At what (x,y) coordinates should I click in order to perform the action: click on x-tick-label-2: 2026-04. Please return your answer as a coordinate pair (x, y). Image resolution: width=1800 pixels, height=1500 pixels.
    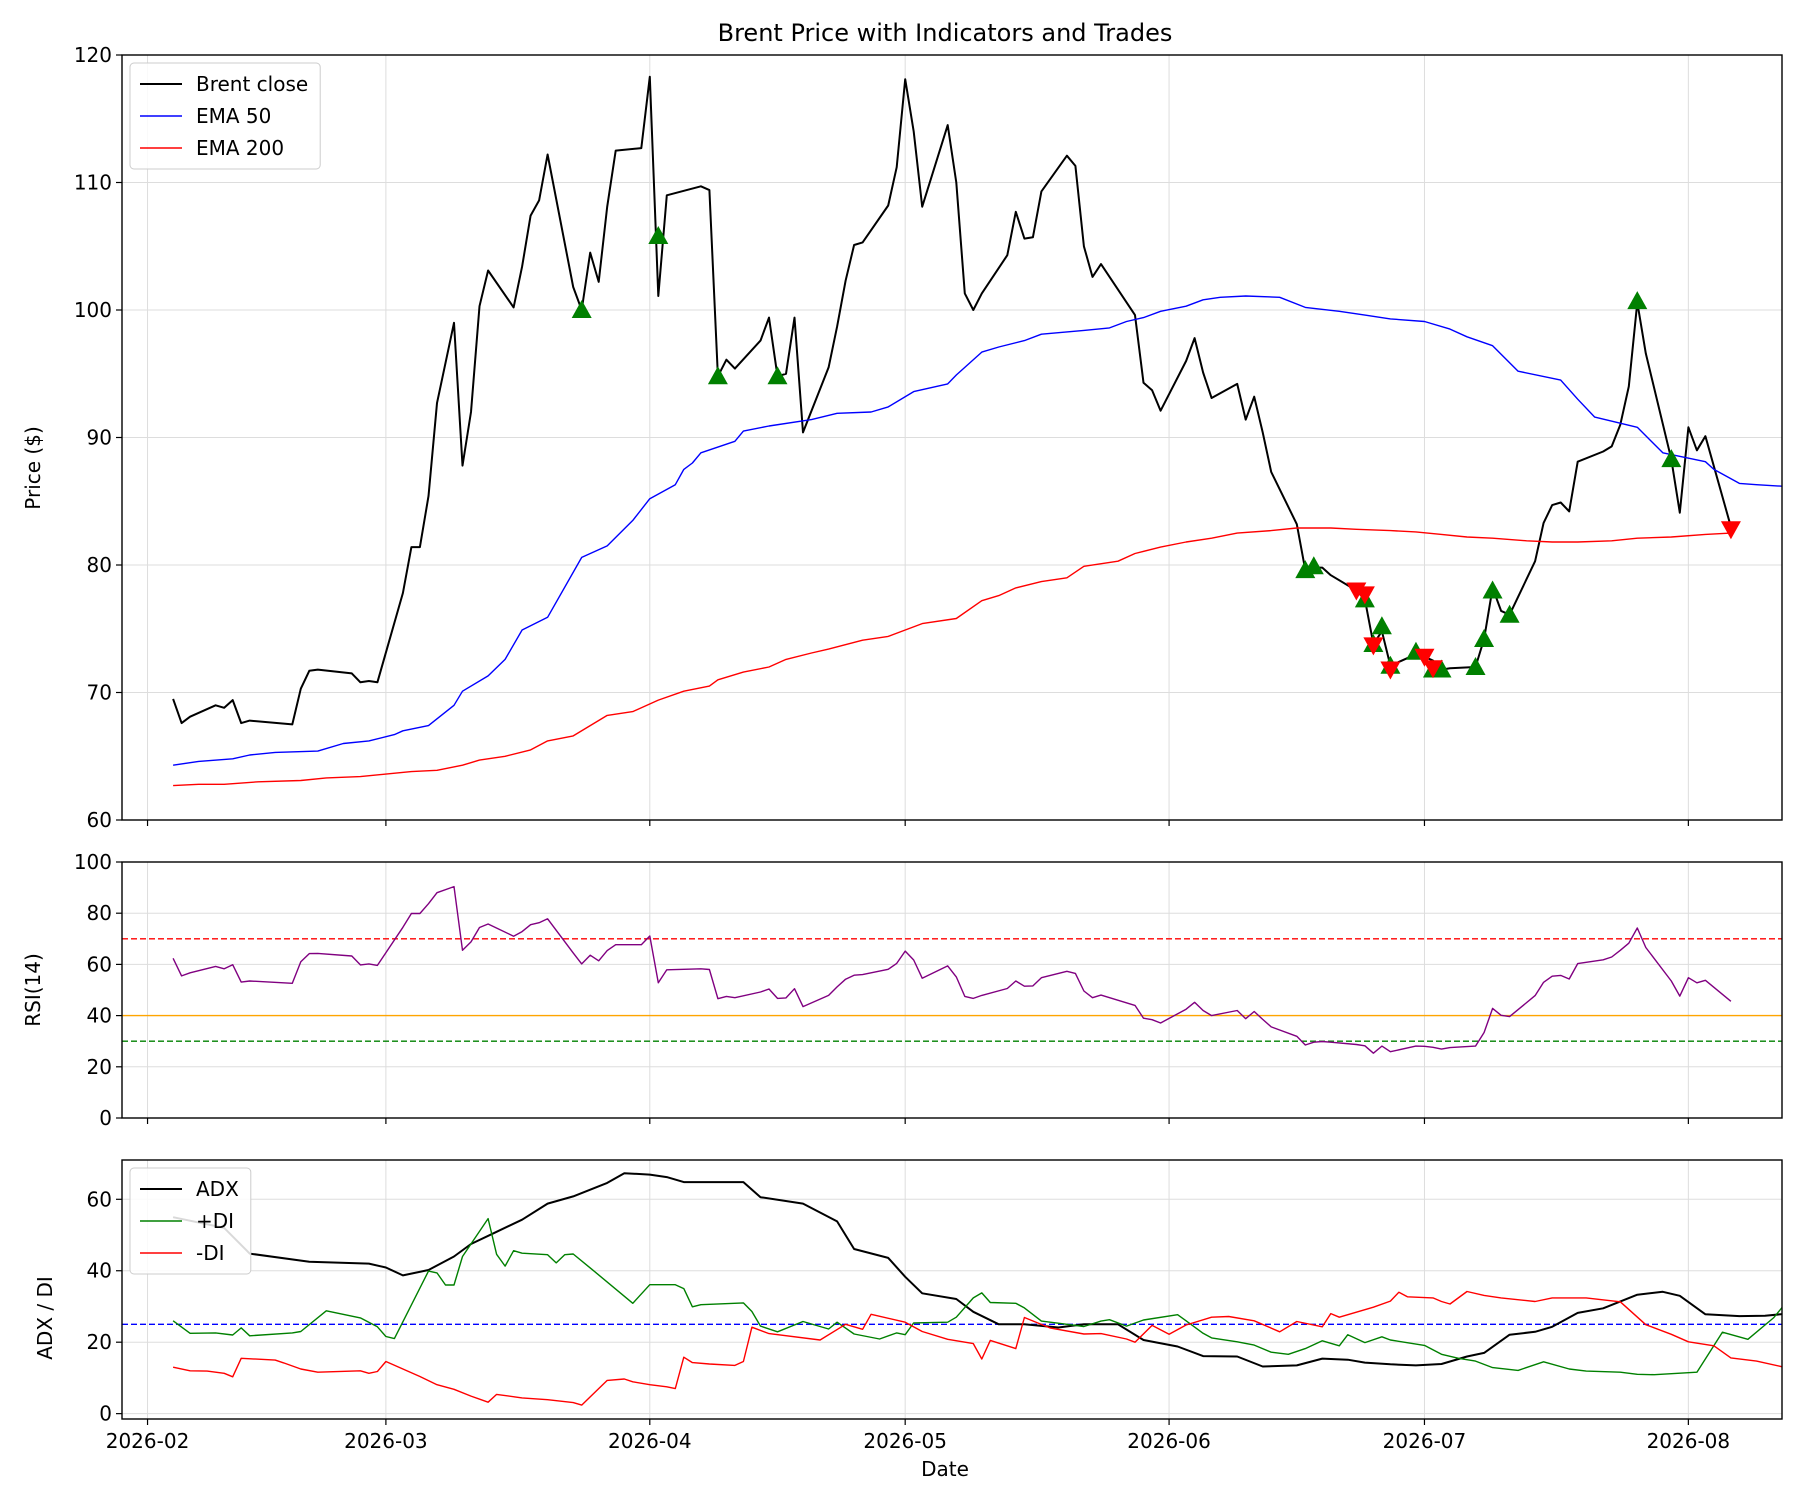
    Looking at the image, I should click on (650, 1441).